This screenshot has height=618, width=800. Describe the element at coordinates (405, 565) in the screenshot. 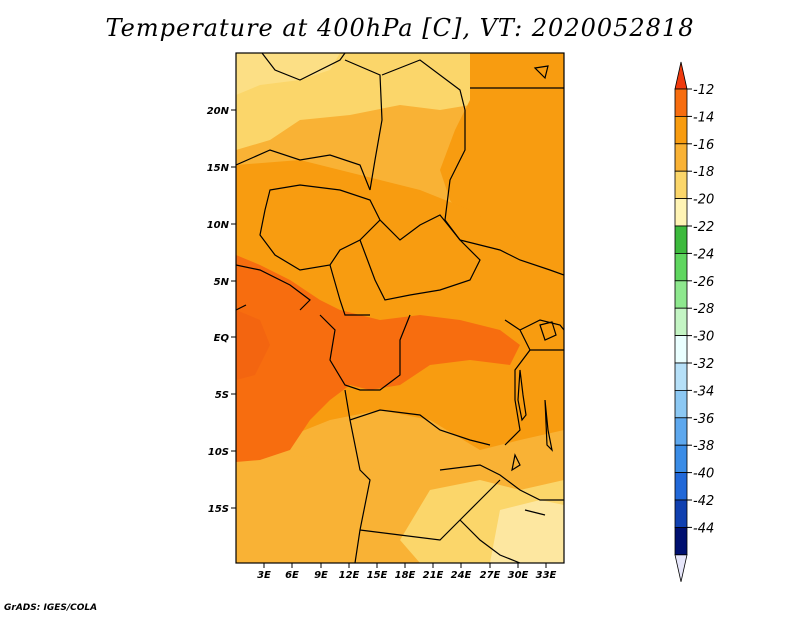

I see `lon-ticks` at that location.